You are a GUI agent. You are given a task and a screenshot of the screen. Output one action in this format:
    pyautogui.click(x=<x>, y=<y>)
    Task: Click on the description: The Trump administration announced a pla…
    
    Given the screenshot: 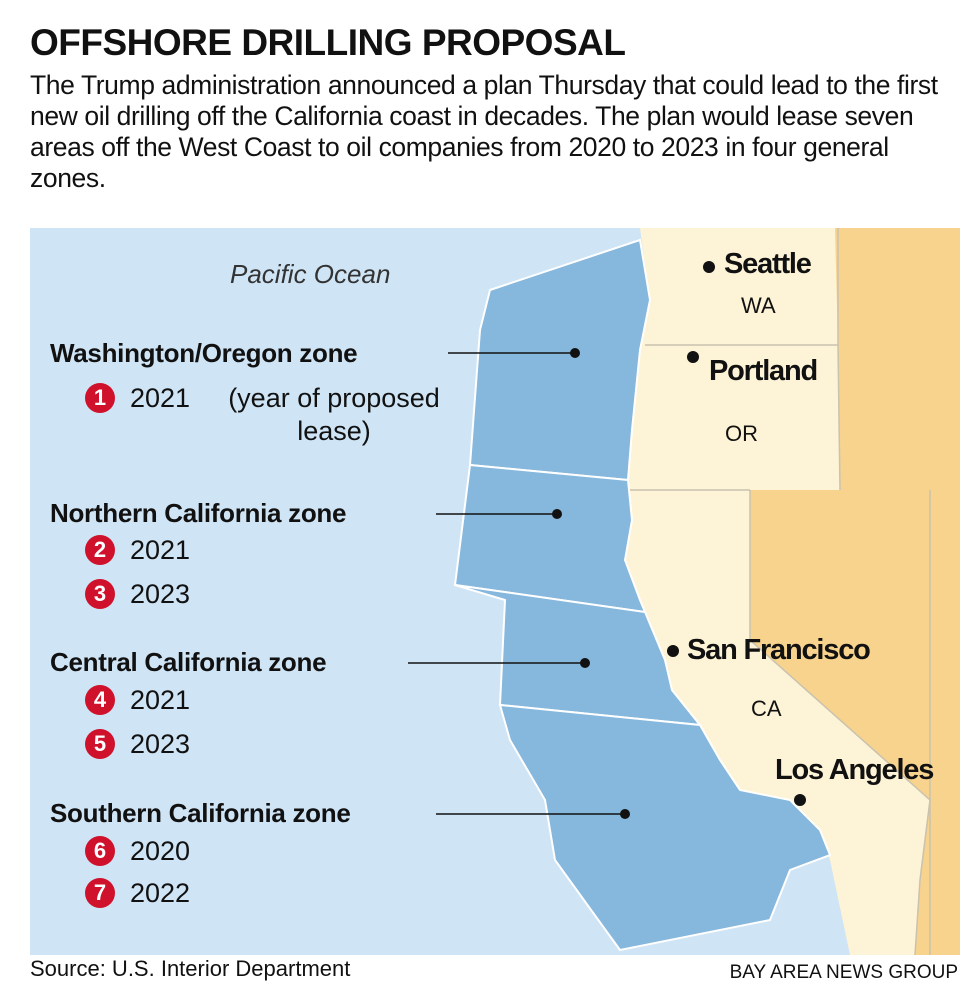 What is the action you would take?
    pyautogui.click(x=484, y=131)
    